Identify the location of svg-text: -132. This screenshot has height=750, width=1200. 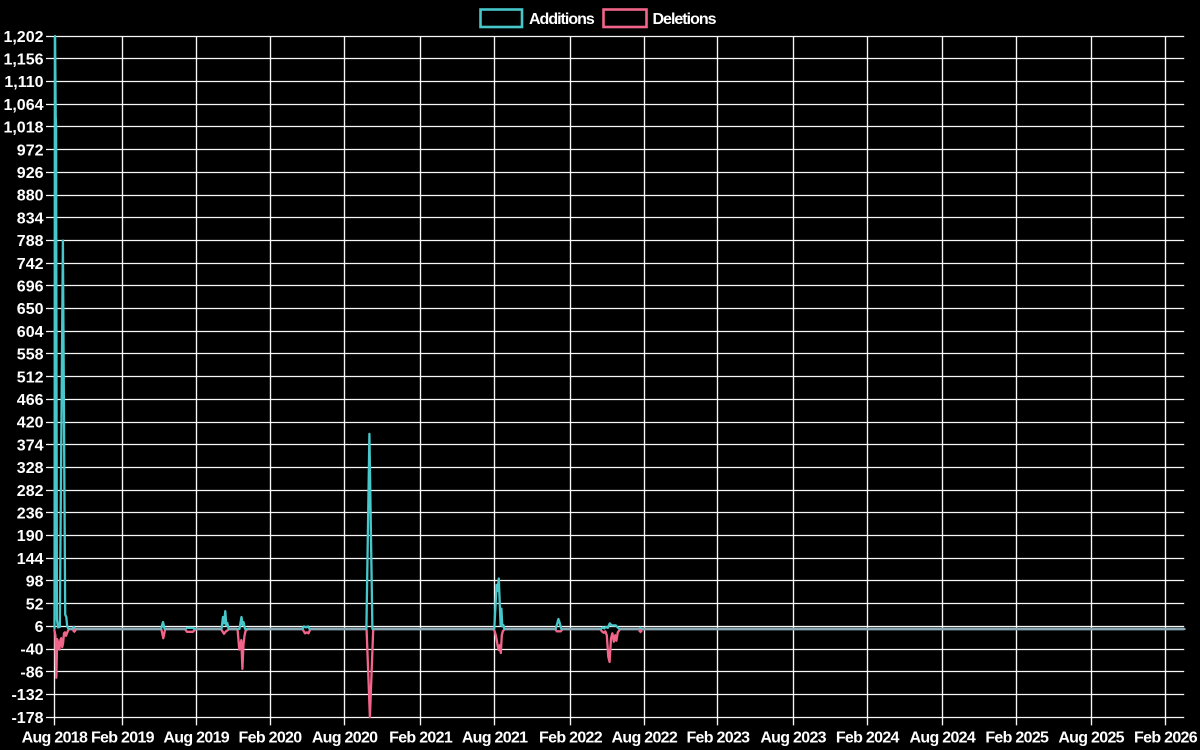
(27, 695).